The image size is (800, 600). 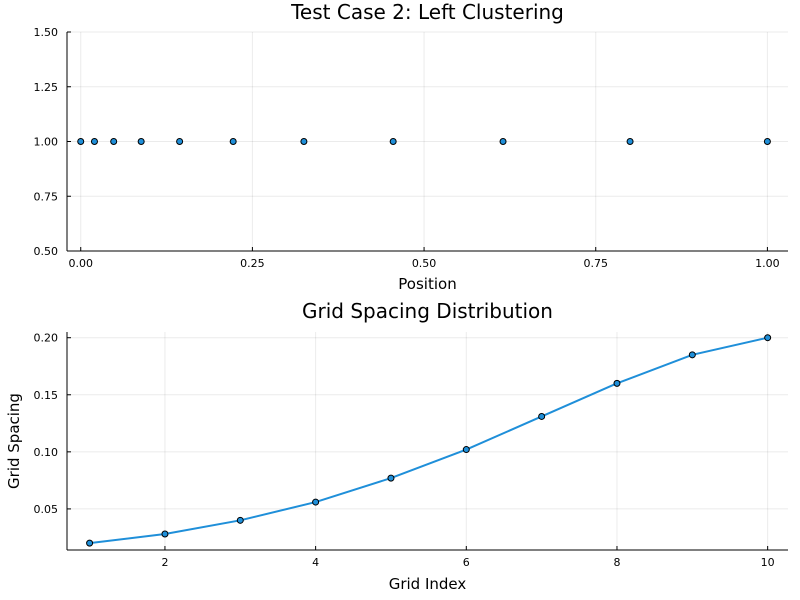 What do you see at coordinates (46, 452) in the screenshot?
I see `y-tick-label: 0.10` at bounding box center [46, 452].